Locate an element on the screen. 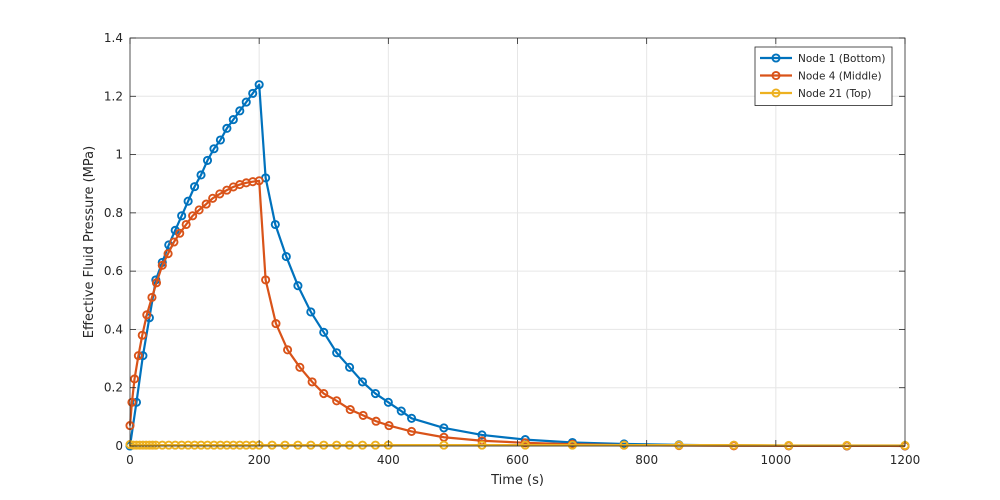  x-tick-label: 600 is located at coordinates (517, 460).